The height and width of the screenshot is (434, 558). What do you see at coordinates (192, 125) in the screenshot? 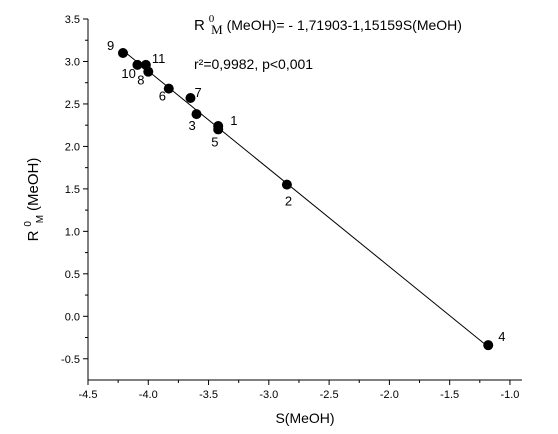
I see `data-point-label-3: 3` at bounding box center [192, 125].